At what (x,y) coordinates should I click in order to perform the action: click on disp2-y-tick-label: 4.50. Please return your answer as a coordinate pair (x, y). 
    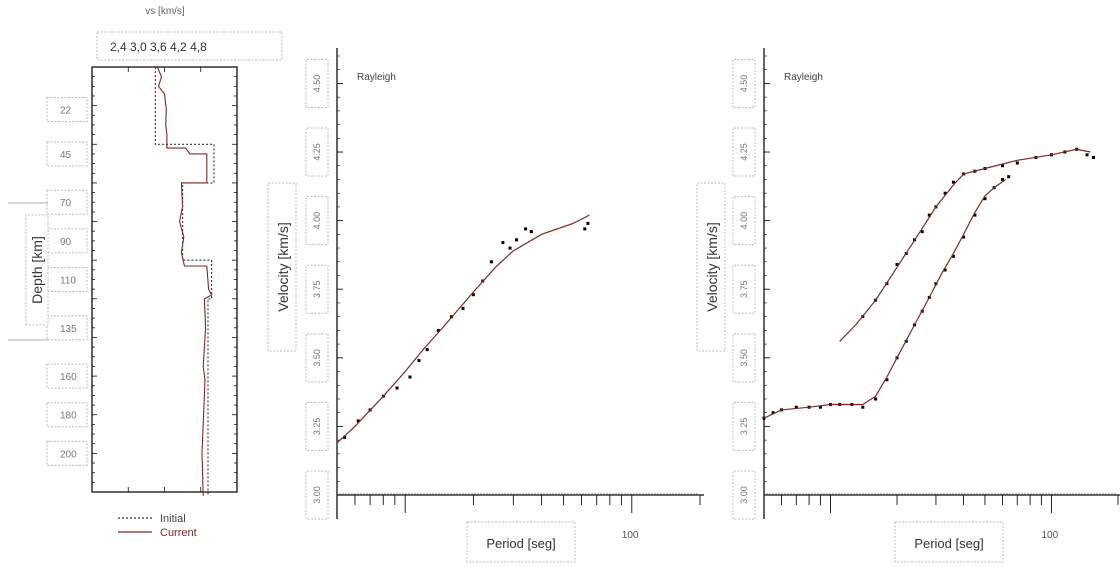
    Looking at the image, I should click on (744, 84).